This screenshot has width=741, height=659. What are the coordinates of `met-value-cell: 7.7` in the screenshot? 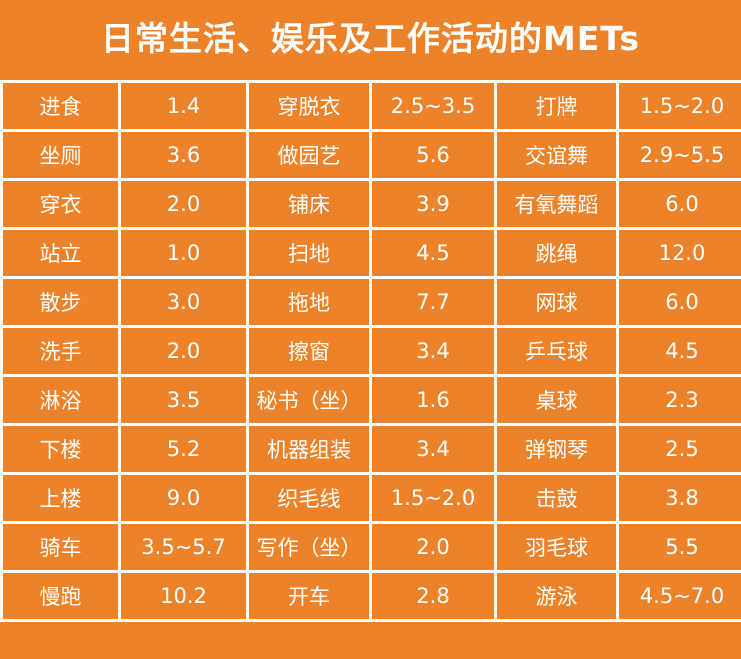 It's located at (433, 302).